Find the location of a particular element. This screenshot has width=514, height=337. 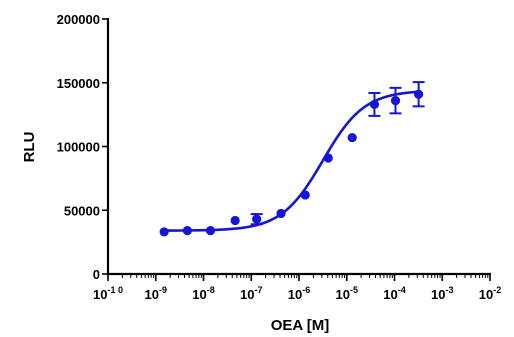

y-tick-label: 50000 is located at coordinates (82, 210).